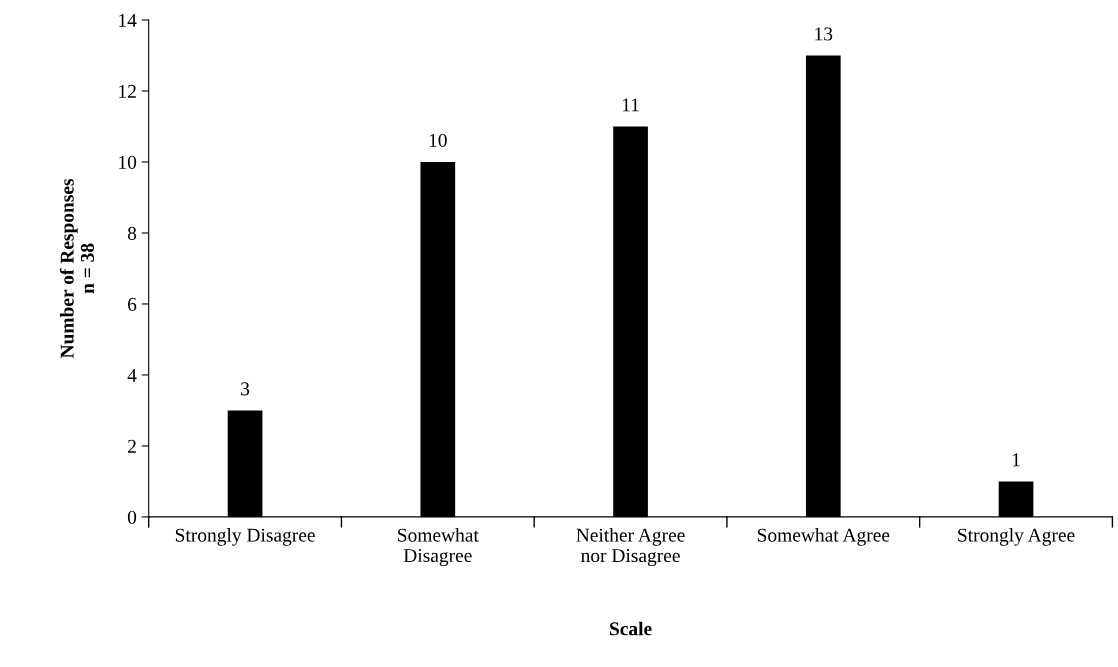 This screenshot has height=667, width=1118. What do you see at coordinates (128, 162) in the screenshot?
I see `y-tick-label: 10` at bounding box center [128, 162].